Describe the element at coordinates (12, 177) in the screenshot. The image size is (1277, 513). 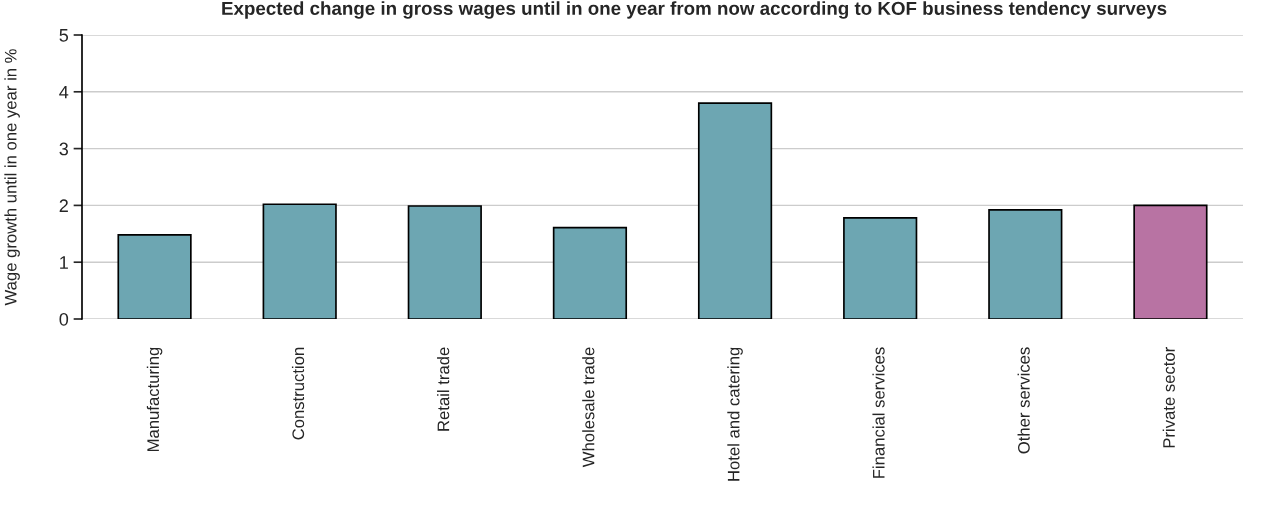
I see `y-axis-title: Wage growth until in one year in %` at that location.